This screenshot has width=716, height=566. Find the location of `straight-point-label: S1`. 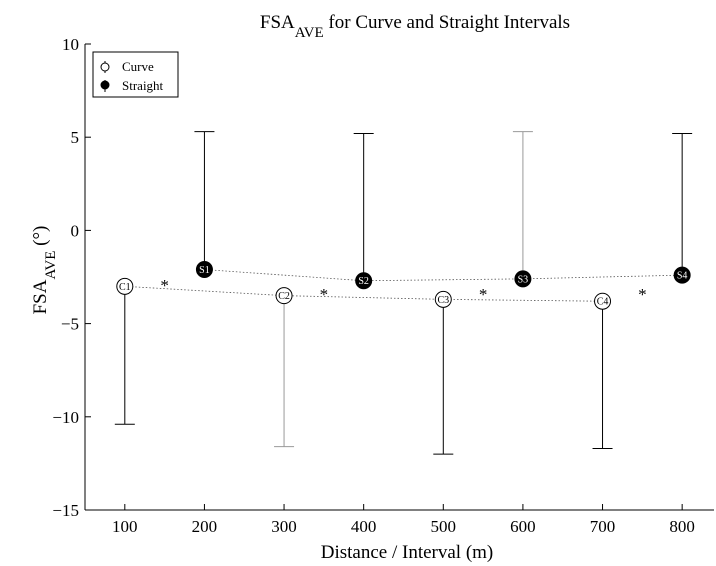

straight-point-label: S1 is located at coordinates (204, 270).